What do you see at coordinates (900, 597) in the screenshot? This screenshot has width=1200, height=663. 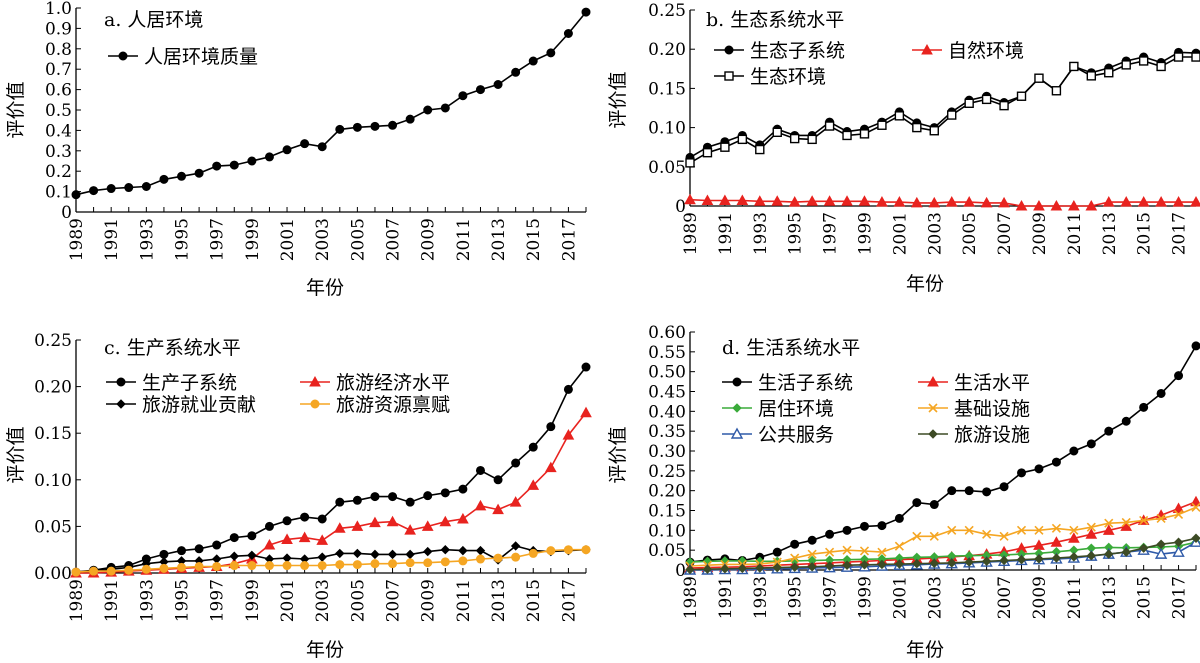 I see `panel-d-xtick-label: 2001` at bounding box center [900, 597].